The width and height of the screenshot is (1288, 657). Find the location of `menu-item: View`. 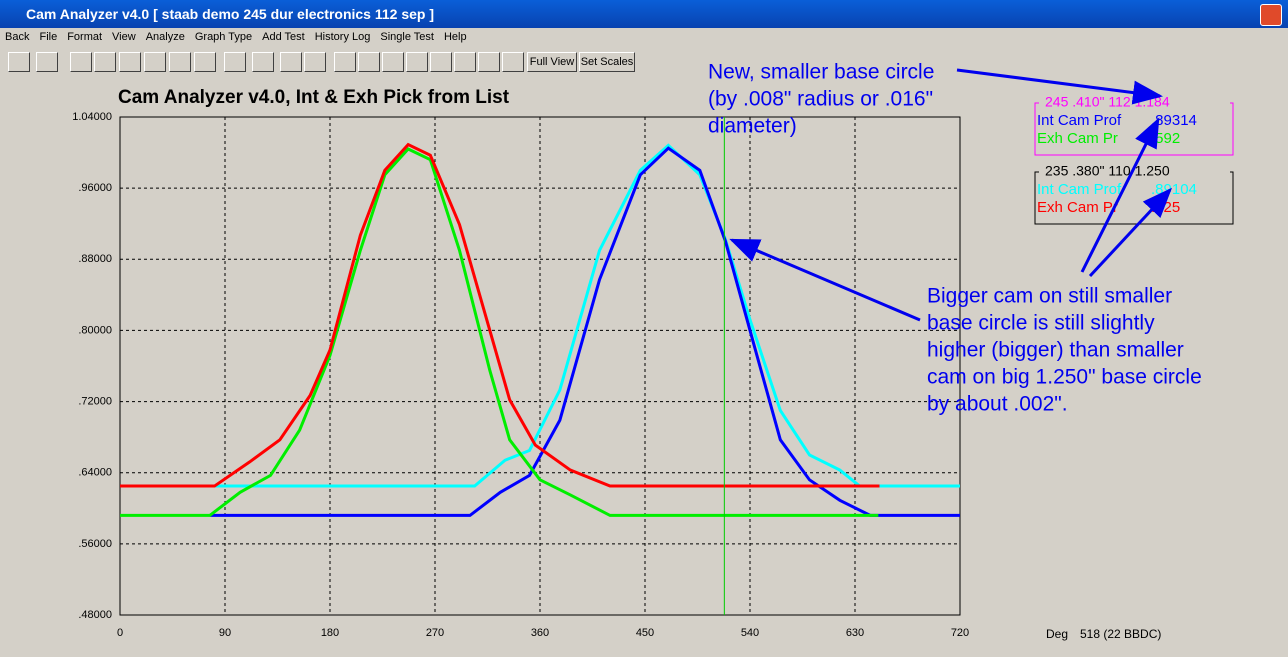

menu-item: View is located at coordinates (124, 37).